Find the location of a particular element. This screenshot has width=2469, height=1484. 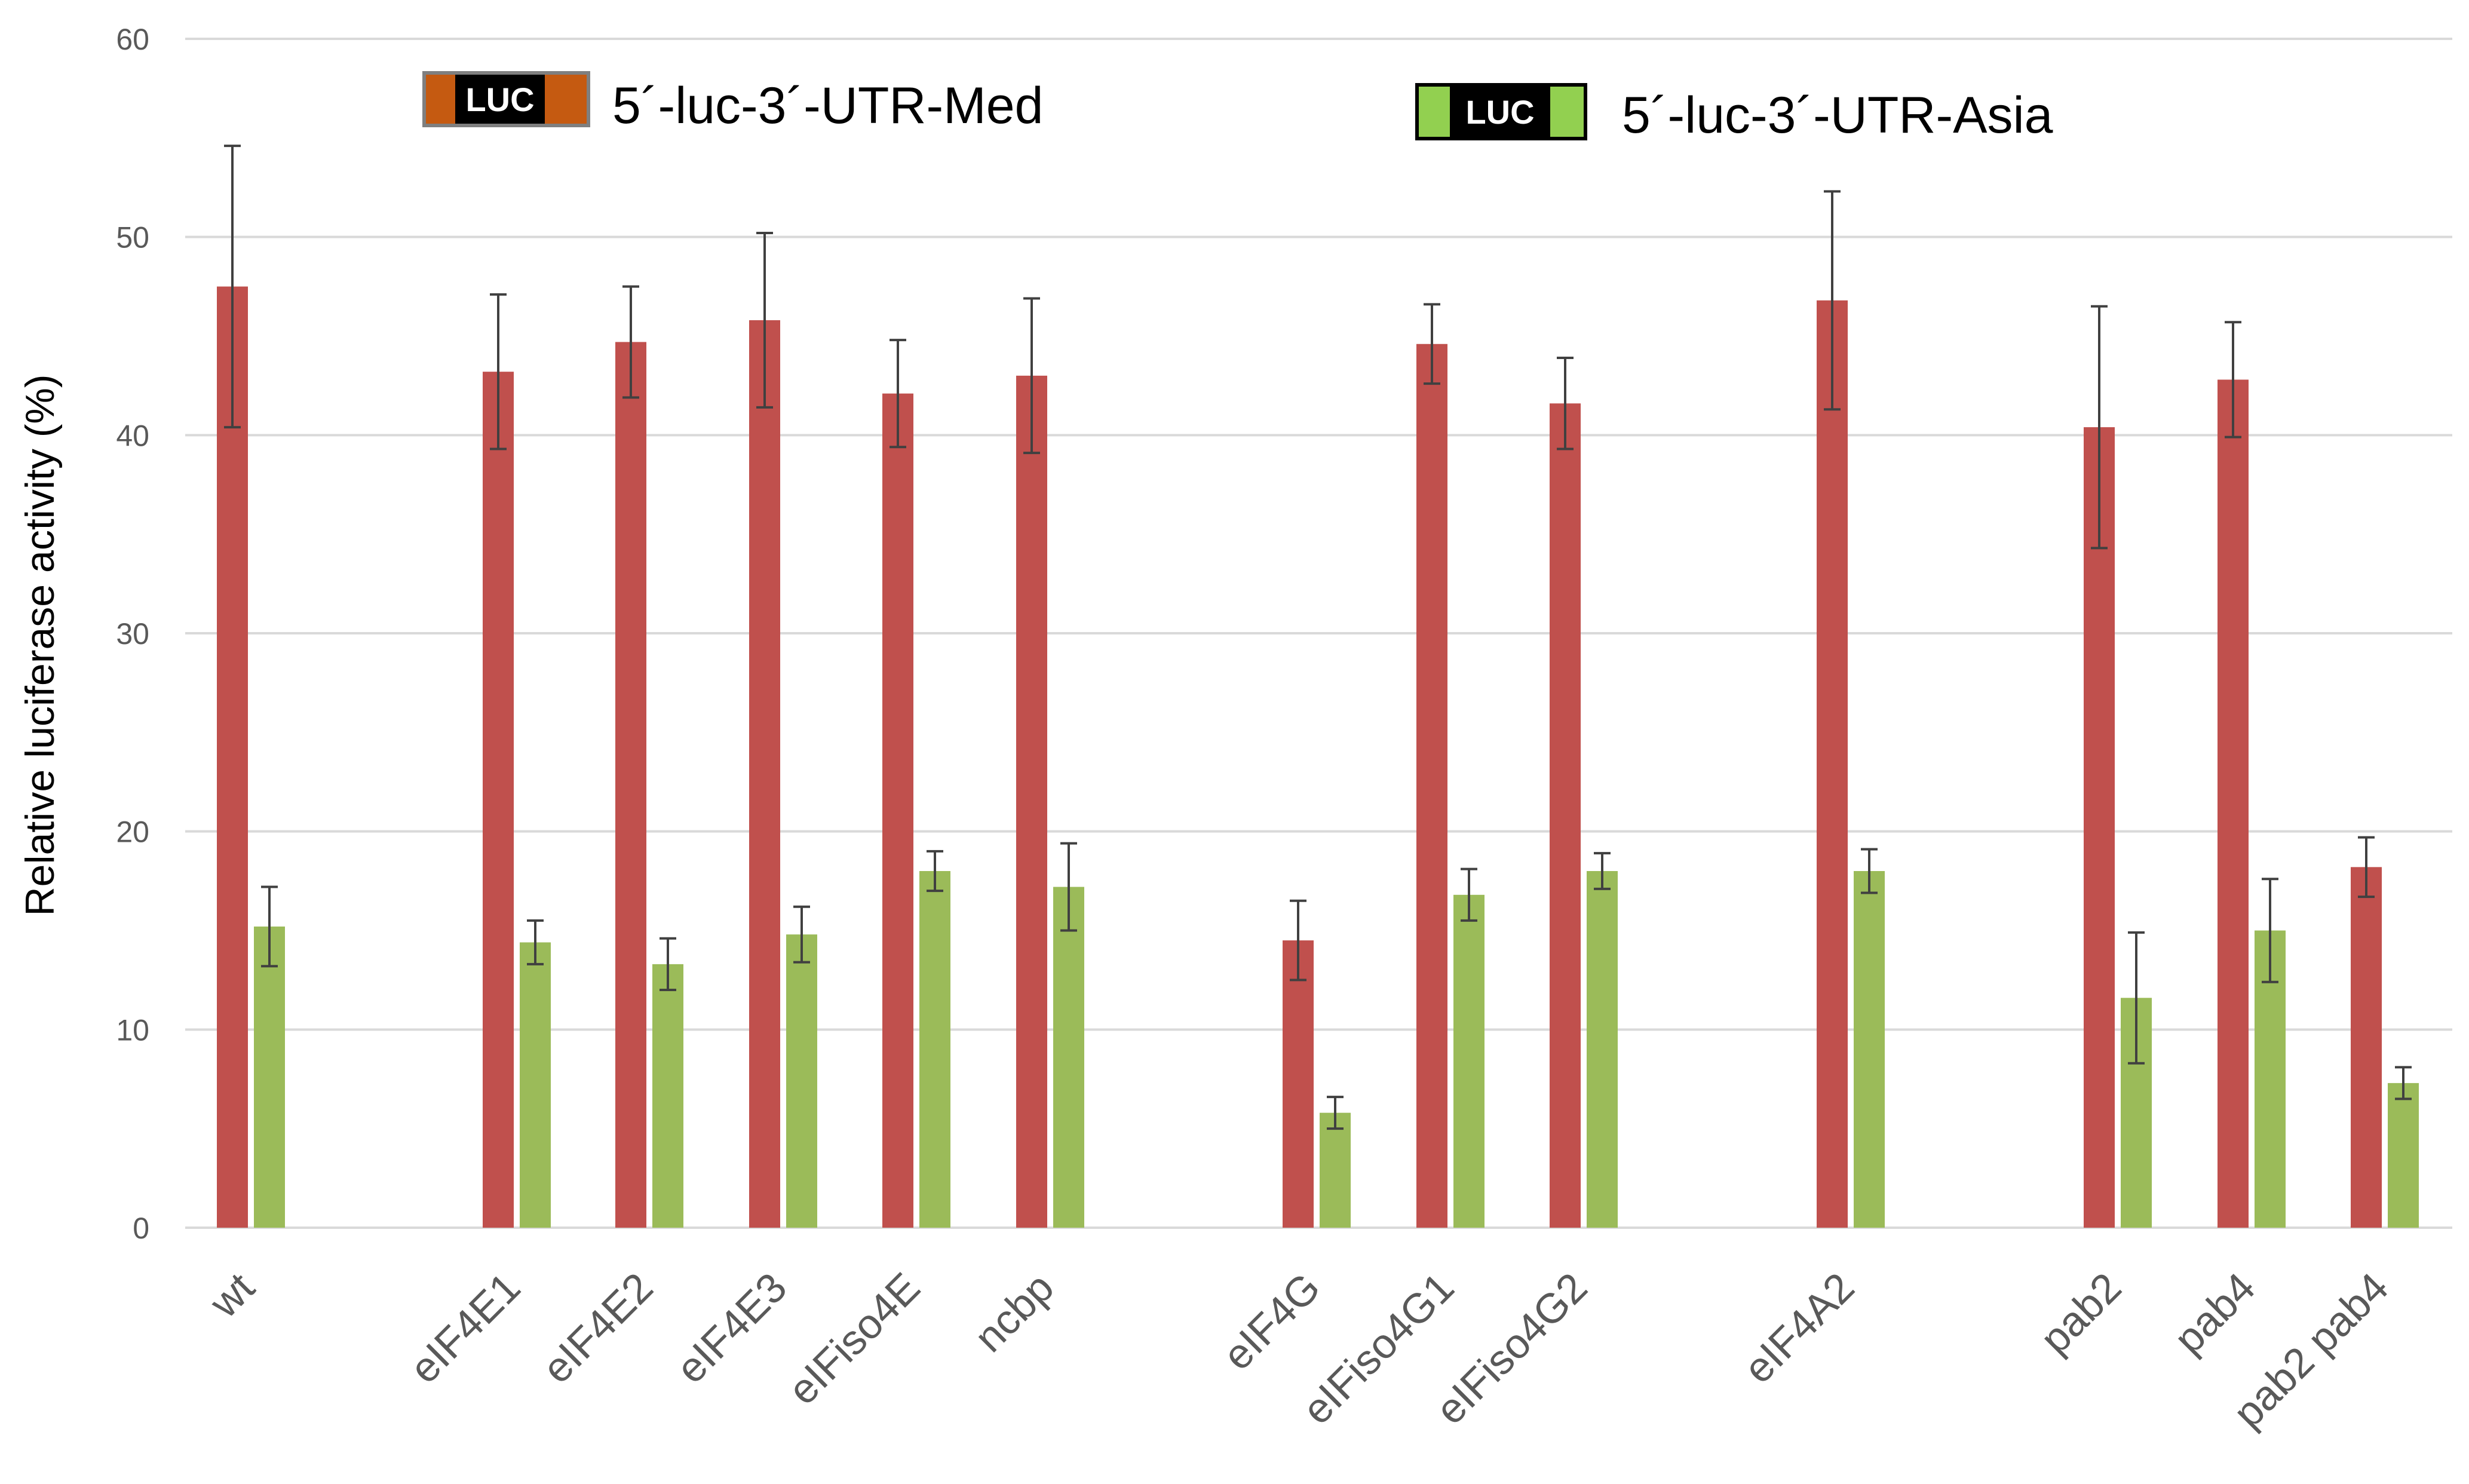

category-label: eIF4E3 is located at coordinates (731, 1328).